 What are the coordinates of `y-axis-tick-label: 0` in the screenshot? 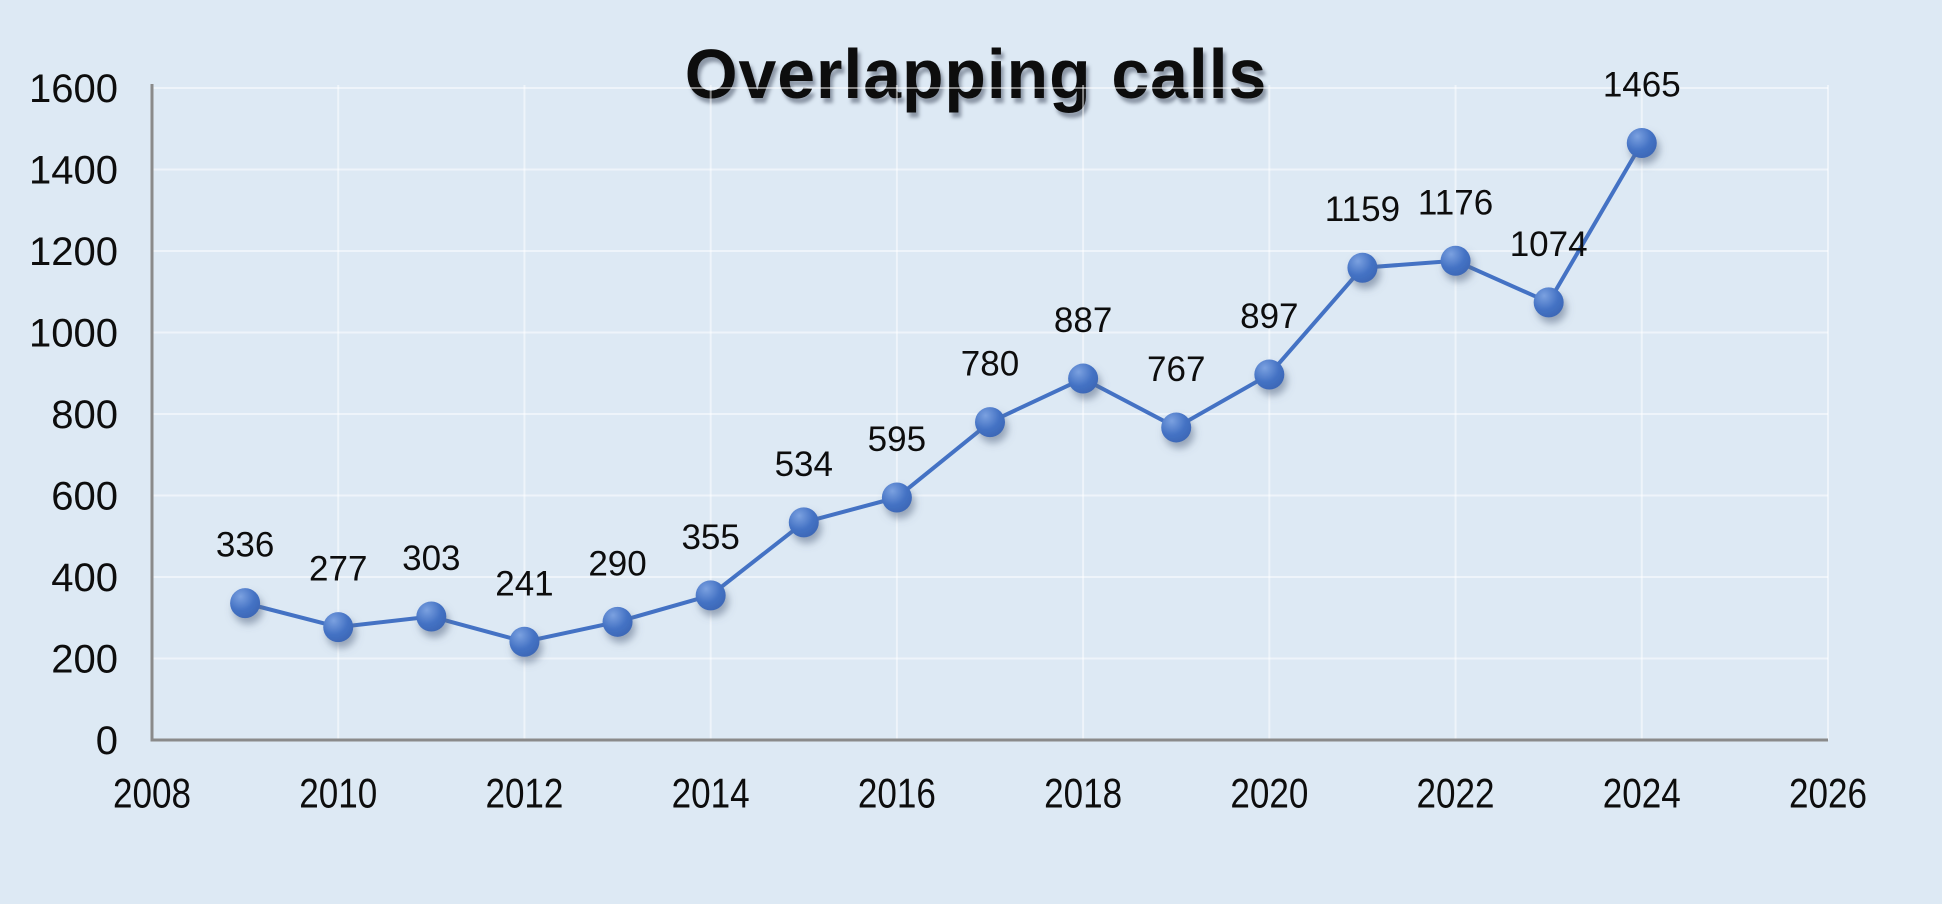 It's located at (107, 741).